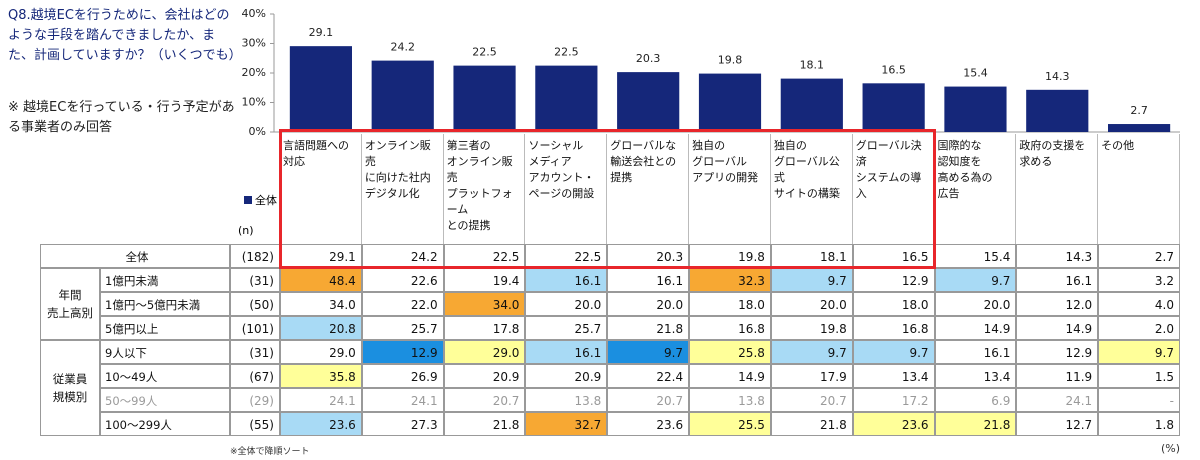  What do you see at coordinates (402, 376) in the screenshot?
I see `table-cell: 26.9` at bounding box center [402, 376].